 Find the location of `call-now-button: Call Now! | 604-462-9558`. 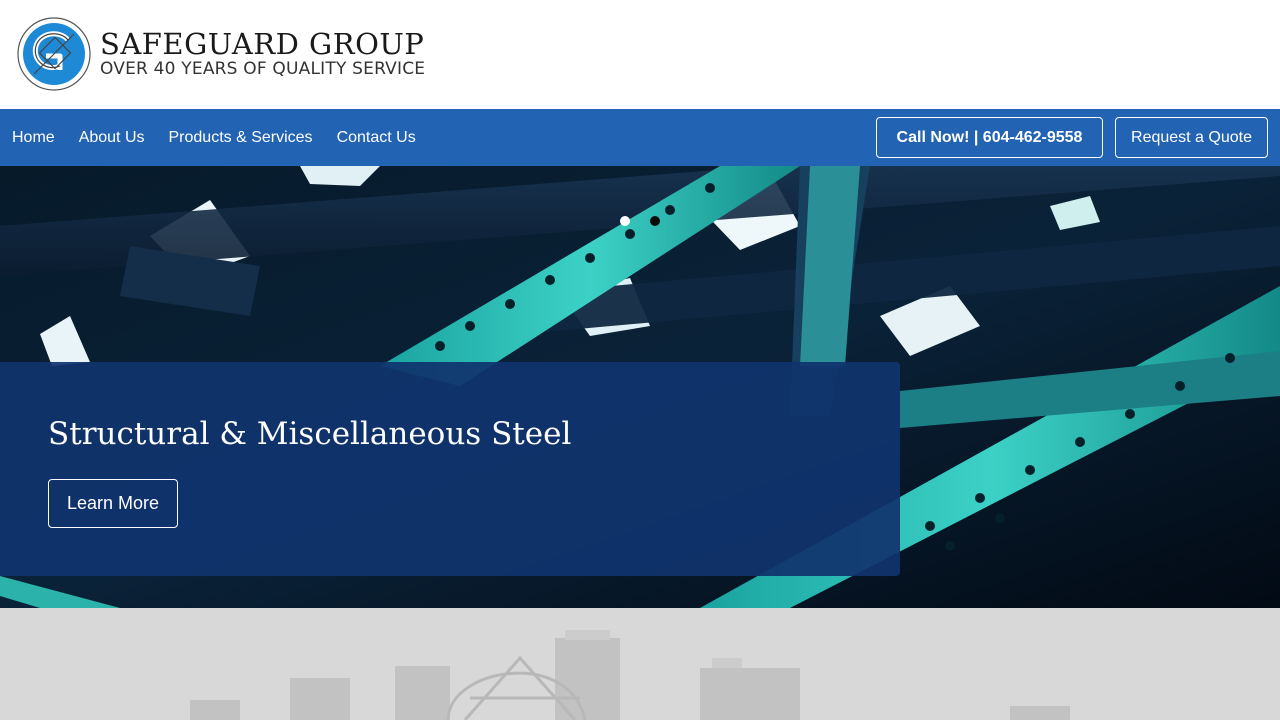

call-now-button: Call Now! | 604-462-9558 is located at coordinates (989, 137).